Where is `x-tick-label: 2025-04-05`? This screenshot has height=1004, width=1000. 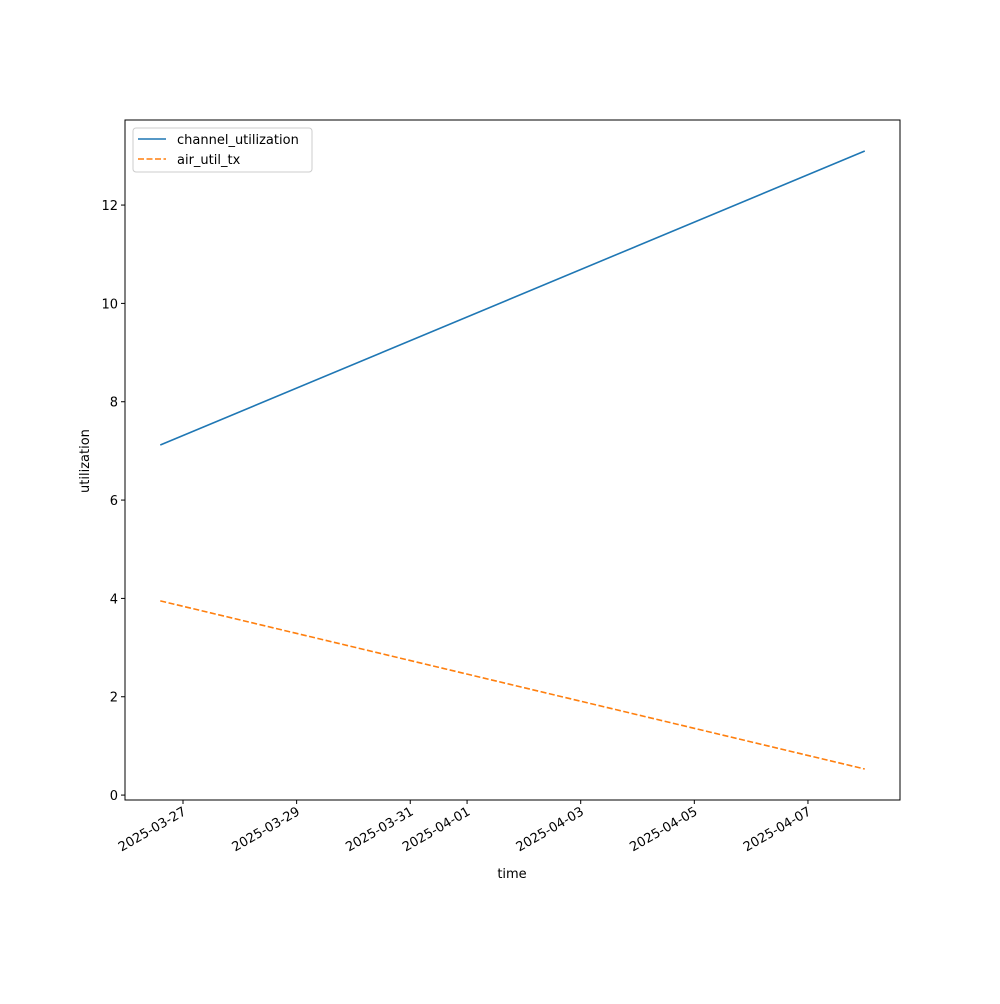
x-tick-label: 2025-04-05 is located at coordinates (663, 829).